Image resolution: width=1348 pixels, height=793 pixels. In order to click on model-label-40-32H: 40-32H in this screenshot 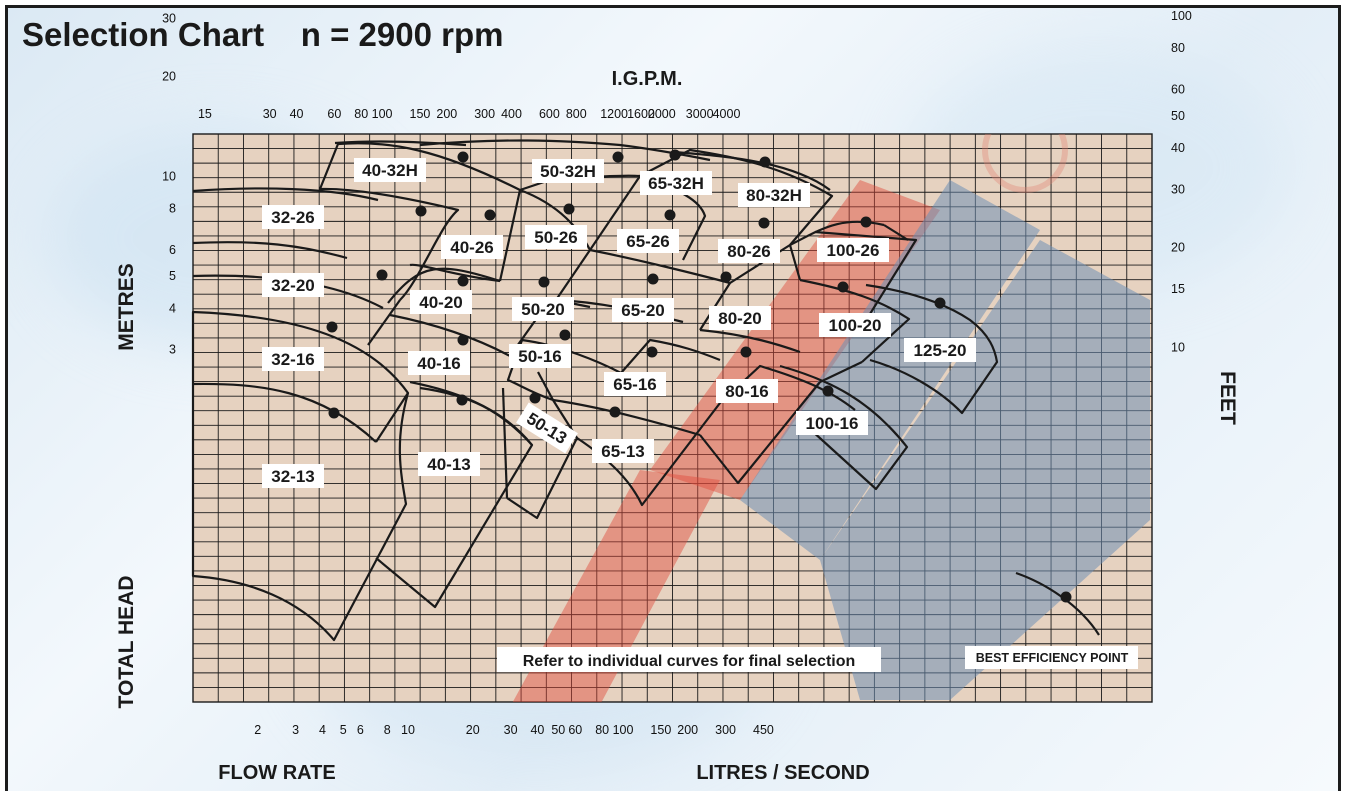, I will do `click(390, 170)`.